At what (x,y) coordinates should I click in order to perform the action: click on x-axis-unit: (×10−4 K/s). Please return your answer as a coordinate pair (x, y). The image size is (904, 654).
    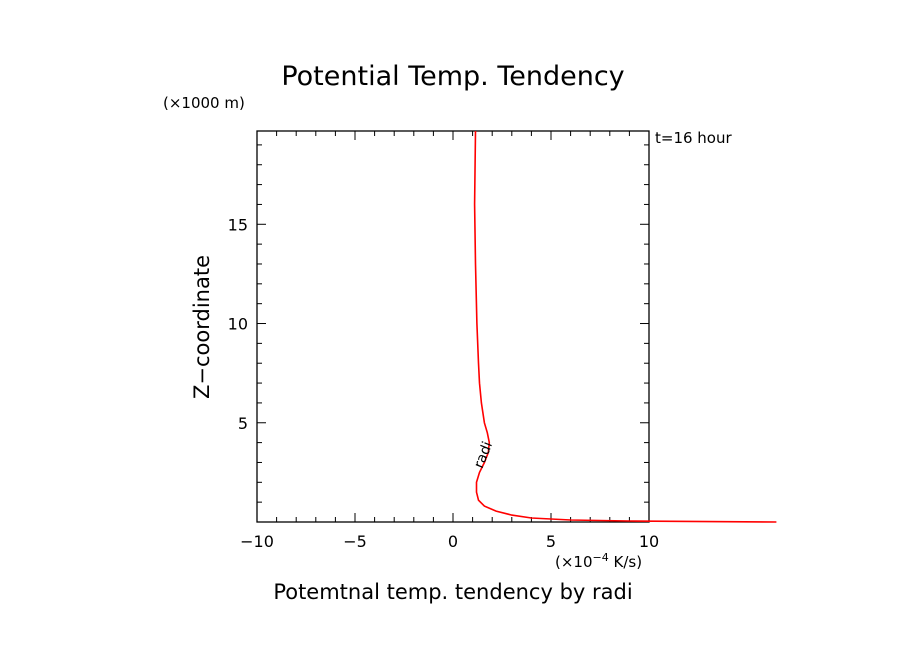
    Looking at the image, I should click on (598, 561).